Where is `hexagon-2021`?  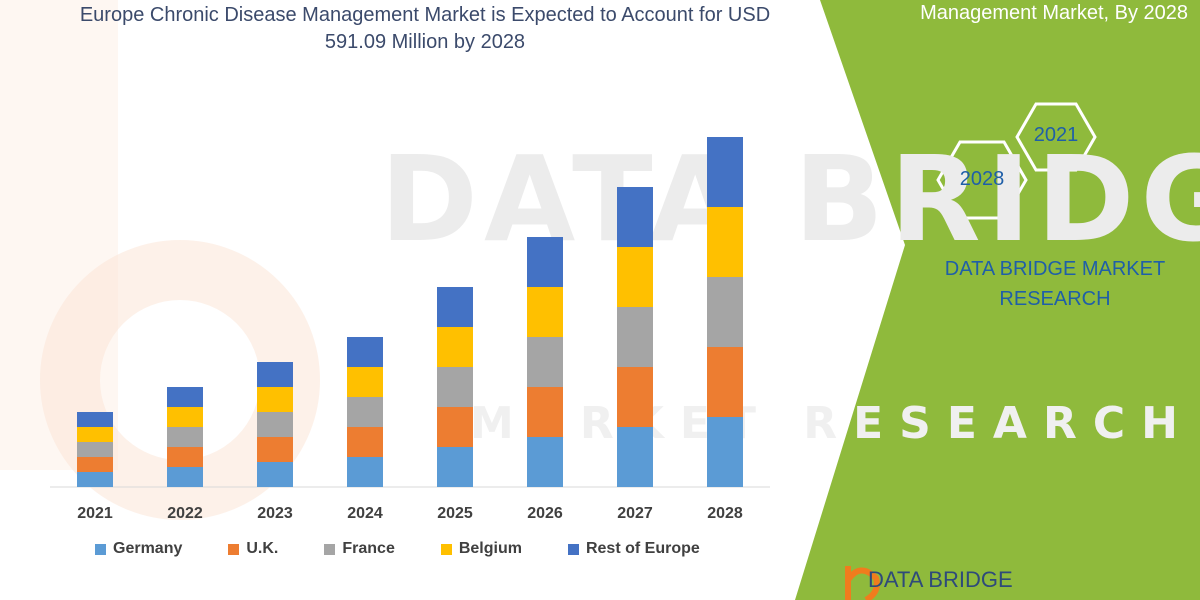 hexagon-2021 is located at coordinates (1056, 137).